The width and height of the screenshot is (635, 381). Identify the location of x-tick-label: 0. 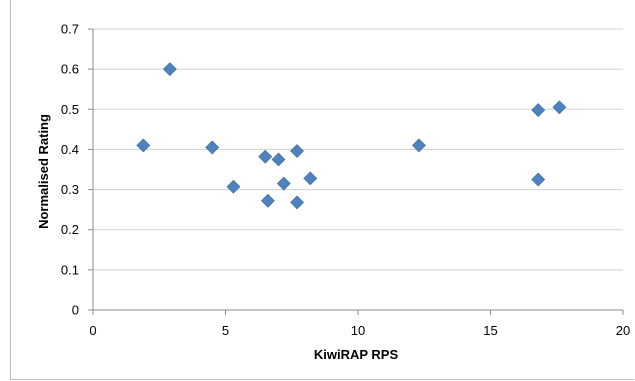
(92, 330).